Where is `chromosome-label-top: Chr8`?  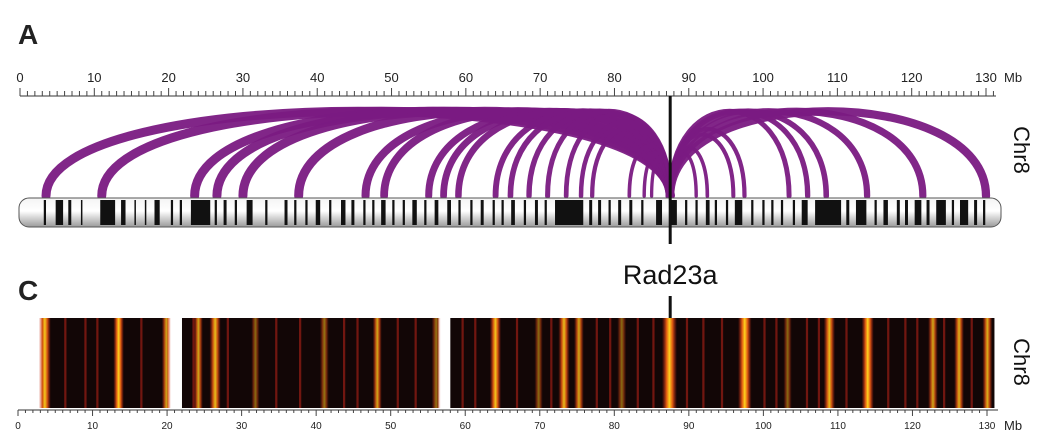
chromosome-label-top: Chr8 is located at coordinates (1021, 150).